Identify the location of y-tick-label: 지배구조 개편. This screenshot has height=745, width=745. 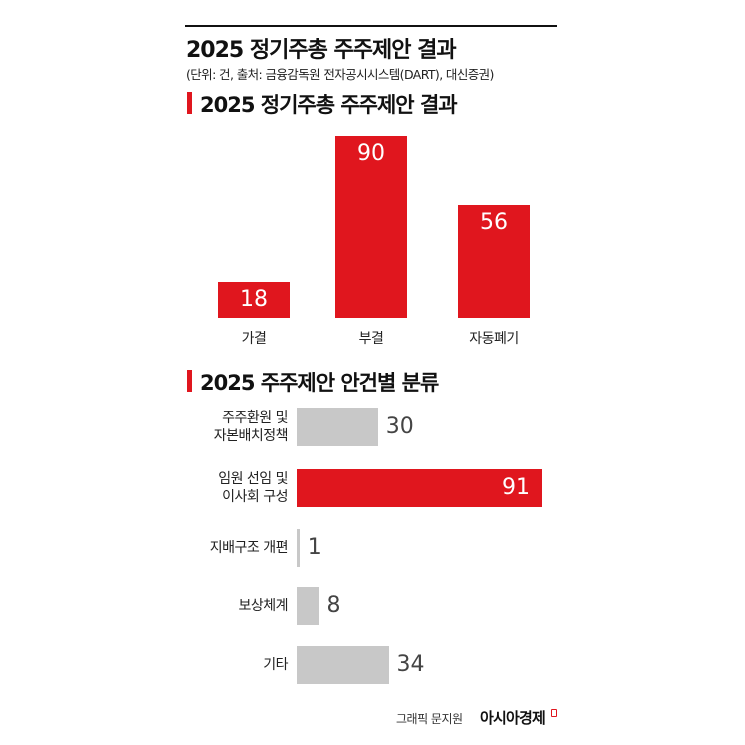
(249, 548).